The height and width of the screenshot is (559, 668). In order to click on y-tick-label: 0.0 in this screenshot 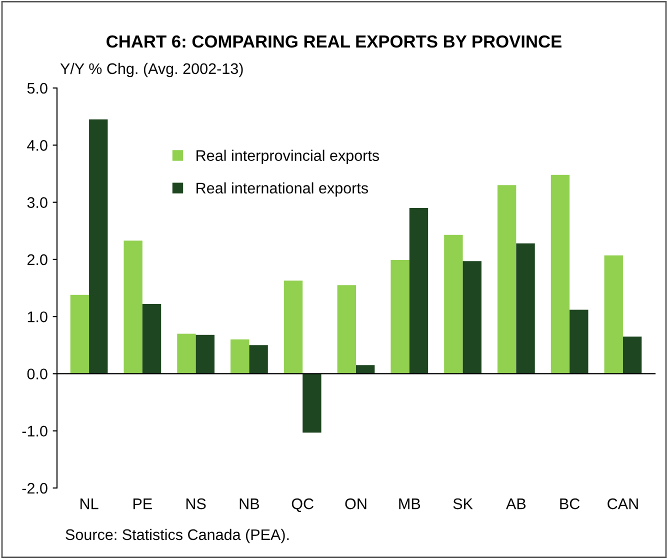, I will do `click(37, 374)`.